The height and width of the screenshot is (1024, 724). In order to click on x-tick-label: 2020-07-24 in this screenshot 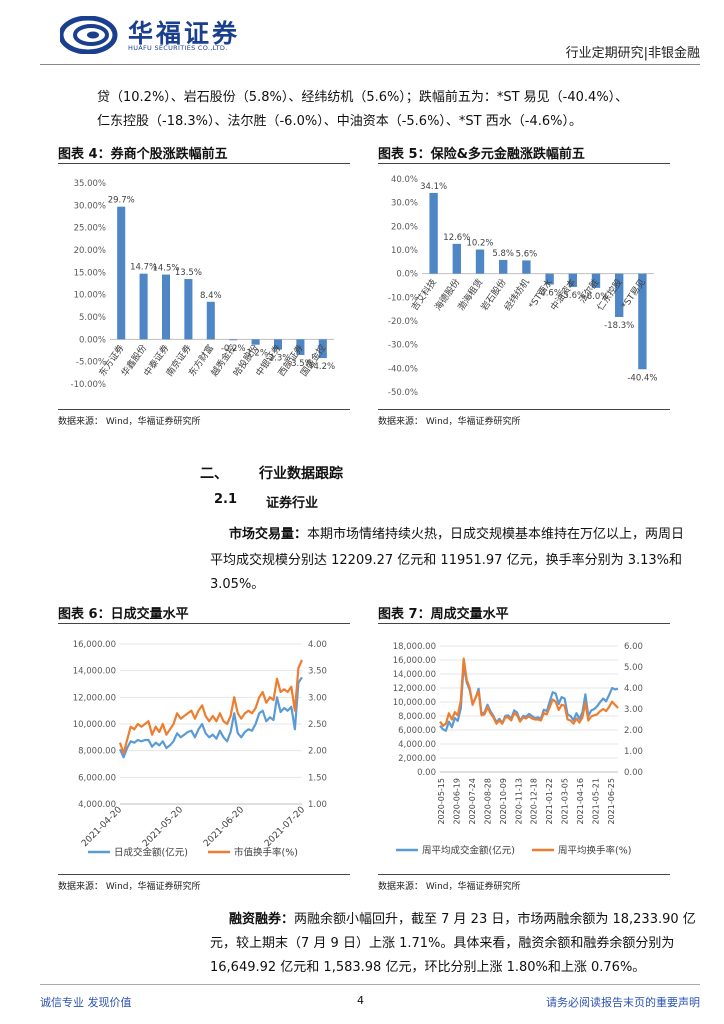, I will do `click(472, 801)`.